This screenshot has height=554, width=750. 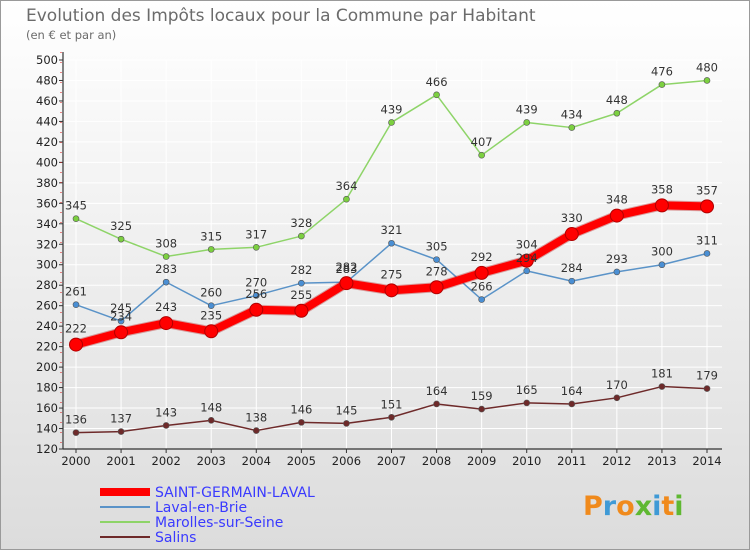 What do you see at coordinates (71, 35) in the screenshot?
I see `chart-subtitle: (en € et par an)` at bounding box center [71, 35].